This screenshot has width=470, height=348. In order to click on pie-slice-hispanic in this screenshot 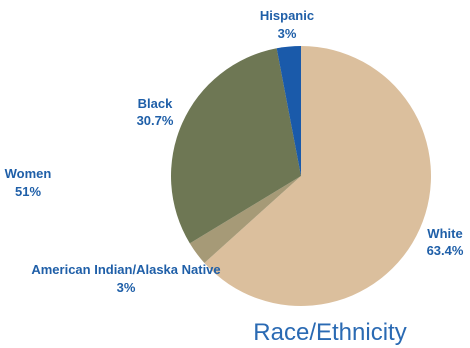, I will do `click(288, 111)`.